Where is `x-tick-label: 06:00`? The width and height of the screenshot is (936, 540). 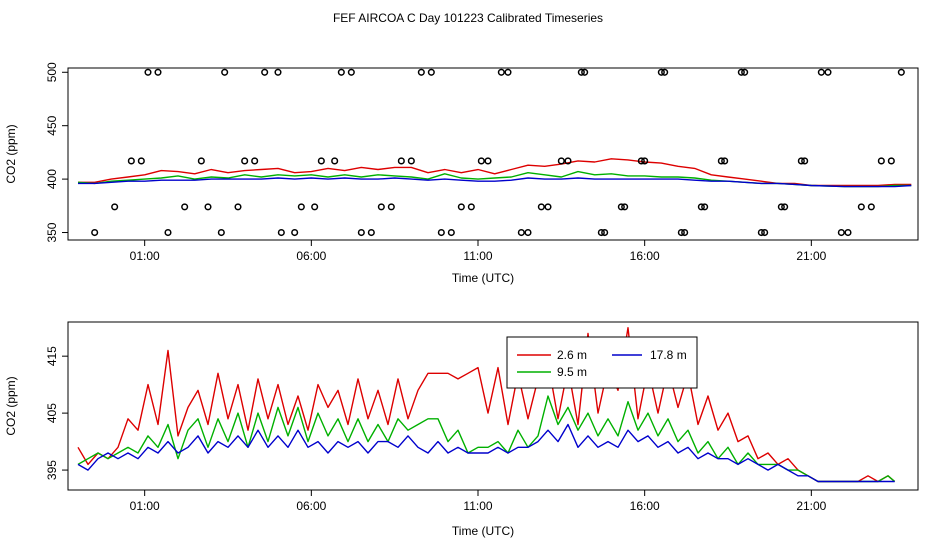 x-tick-label: 06:00 is located at coordinates (311, 256).